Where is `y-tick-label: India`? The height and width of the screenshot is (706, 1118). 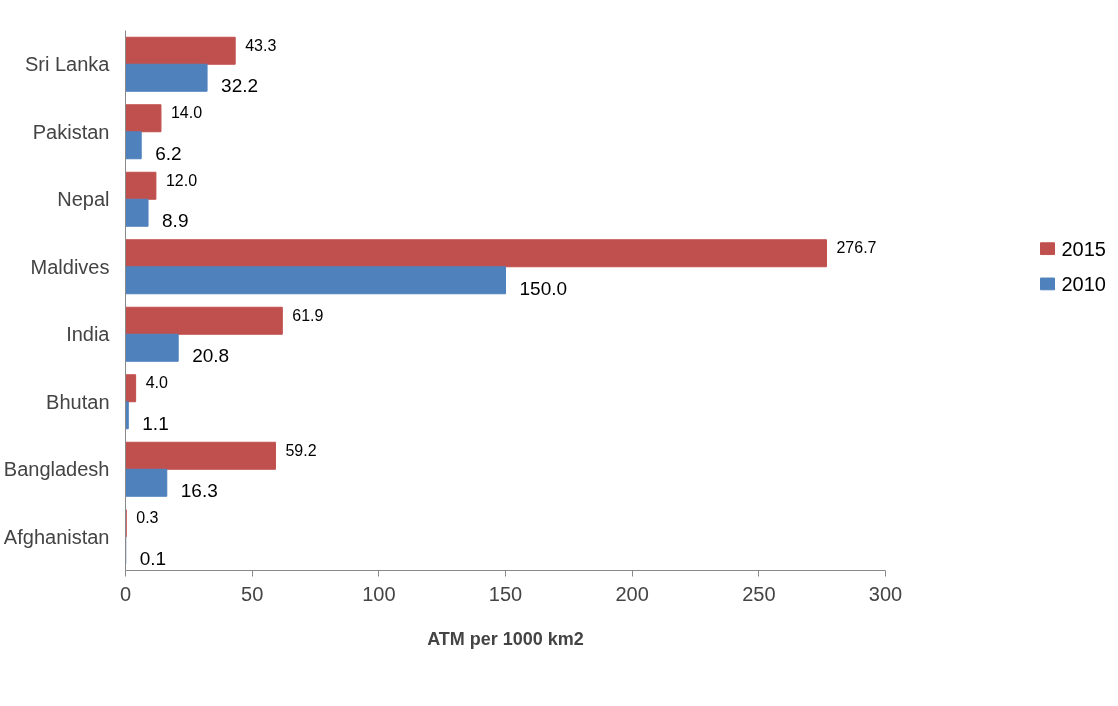
y-tick-label: India is located at coordinates (88, 334).